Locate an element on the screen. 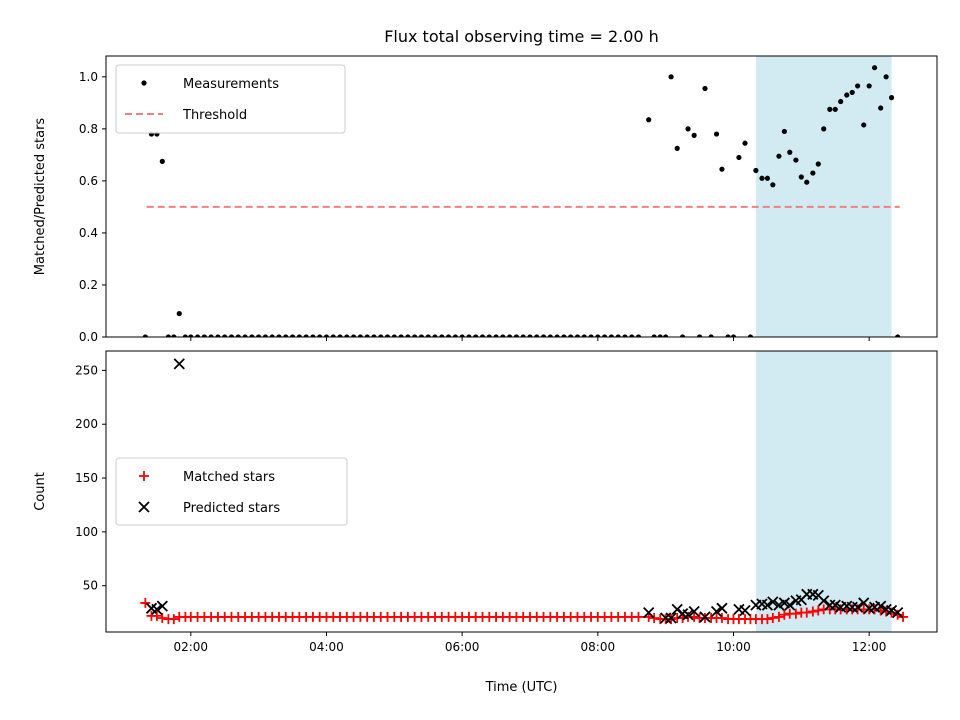  legend-label: Measurements is located at coordinates (231, 84).